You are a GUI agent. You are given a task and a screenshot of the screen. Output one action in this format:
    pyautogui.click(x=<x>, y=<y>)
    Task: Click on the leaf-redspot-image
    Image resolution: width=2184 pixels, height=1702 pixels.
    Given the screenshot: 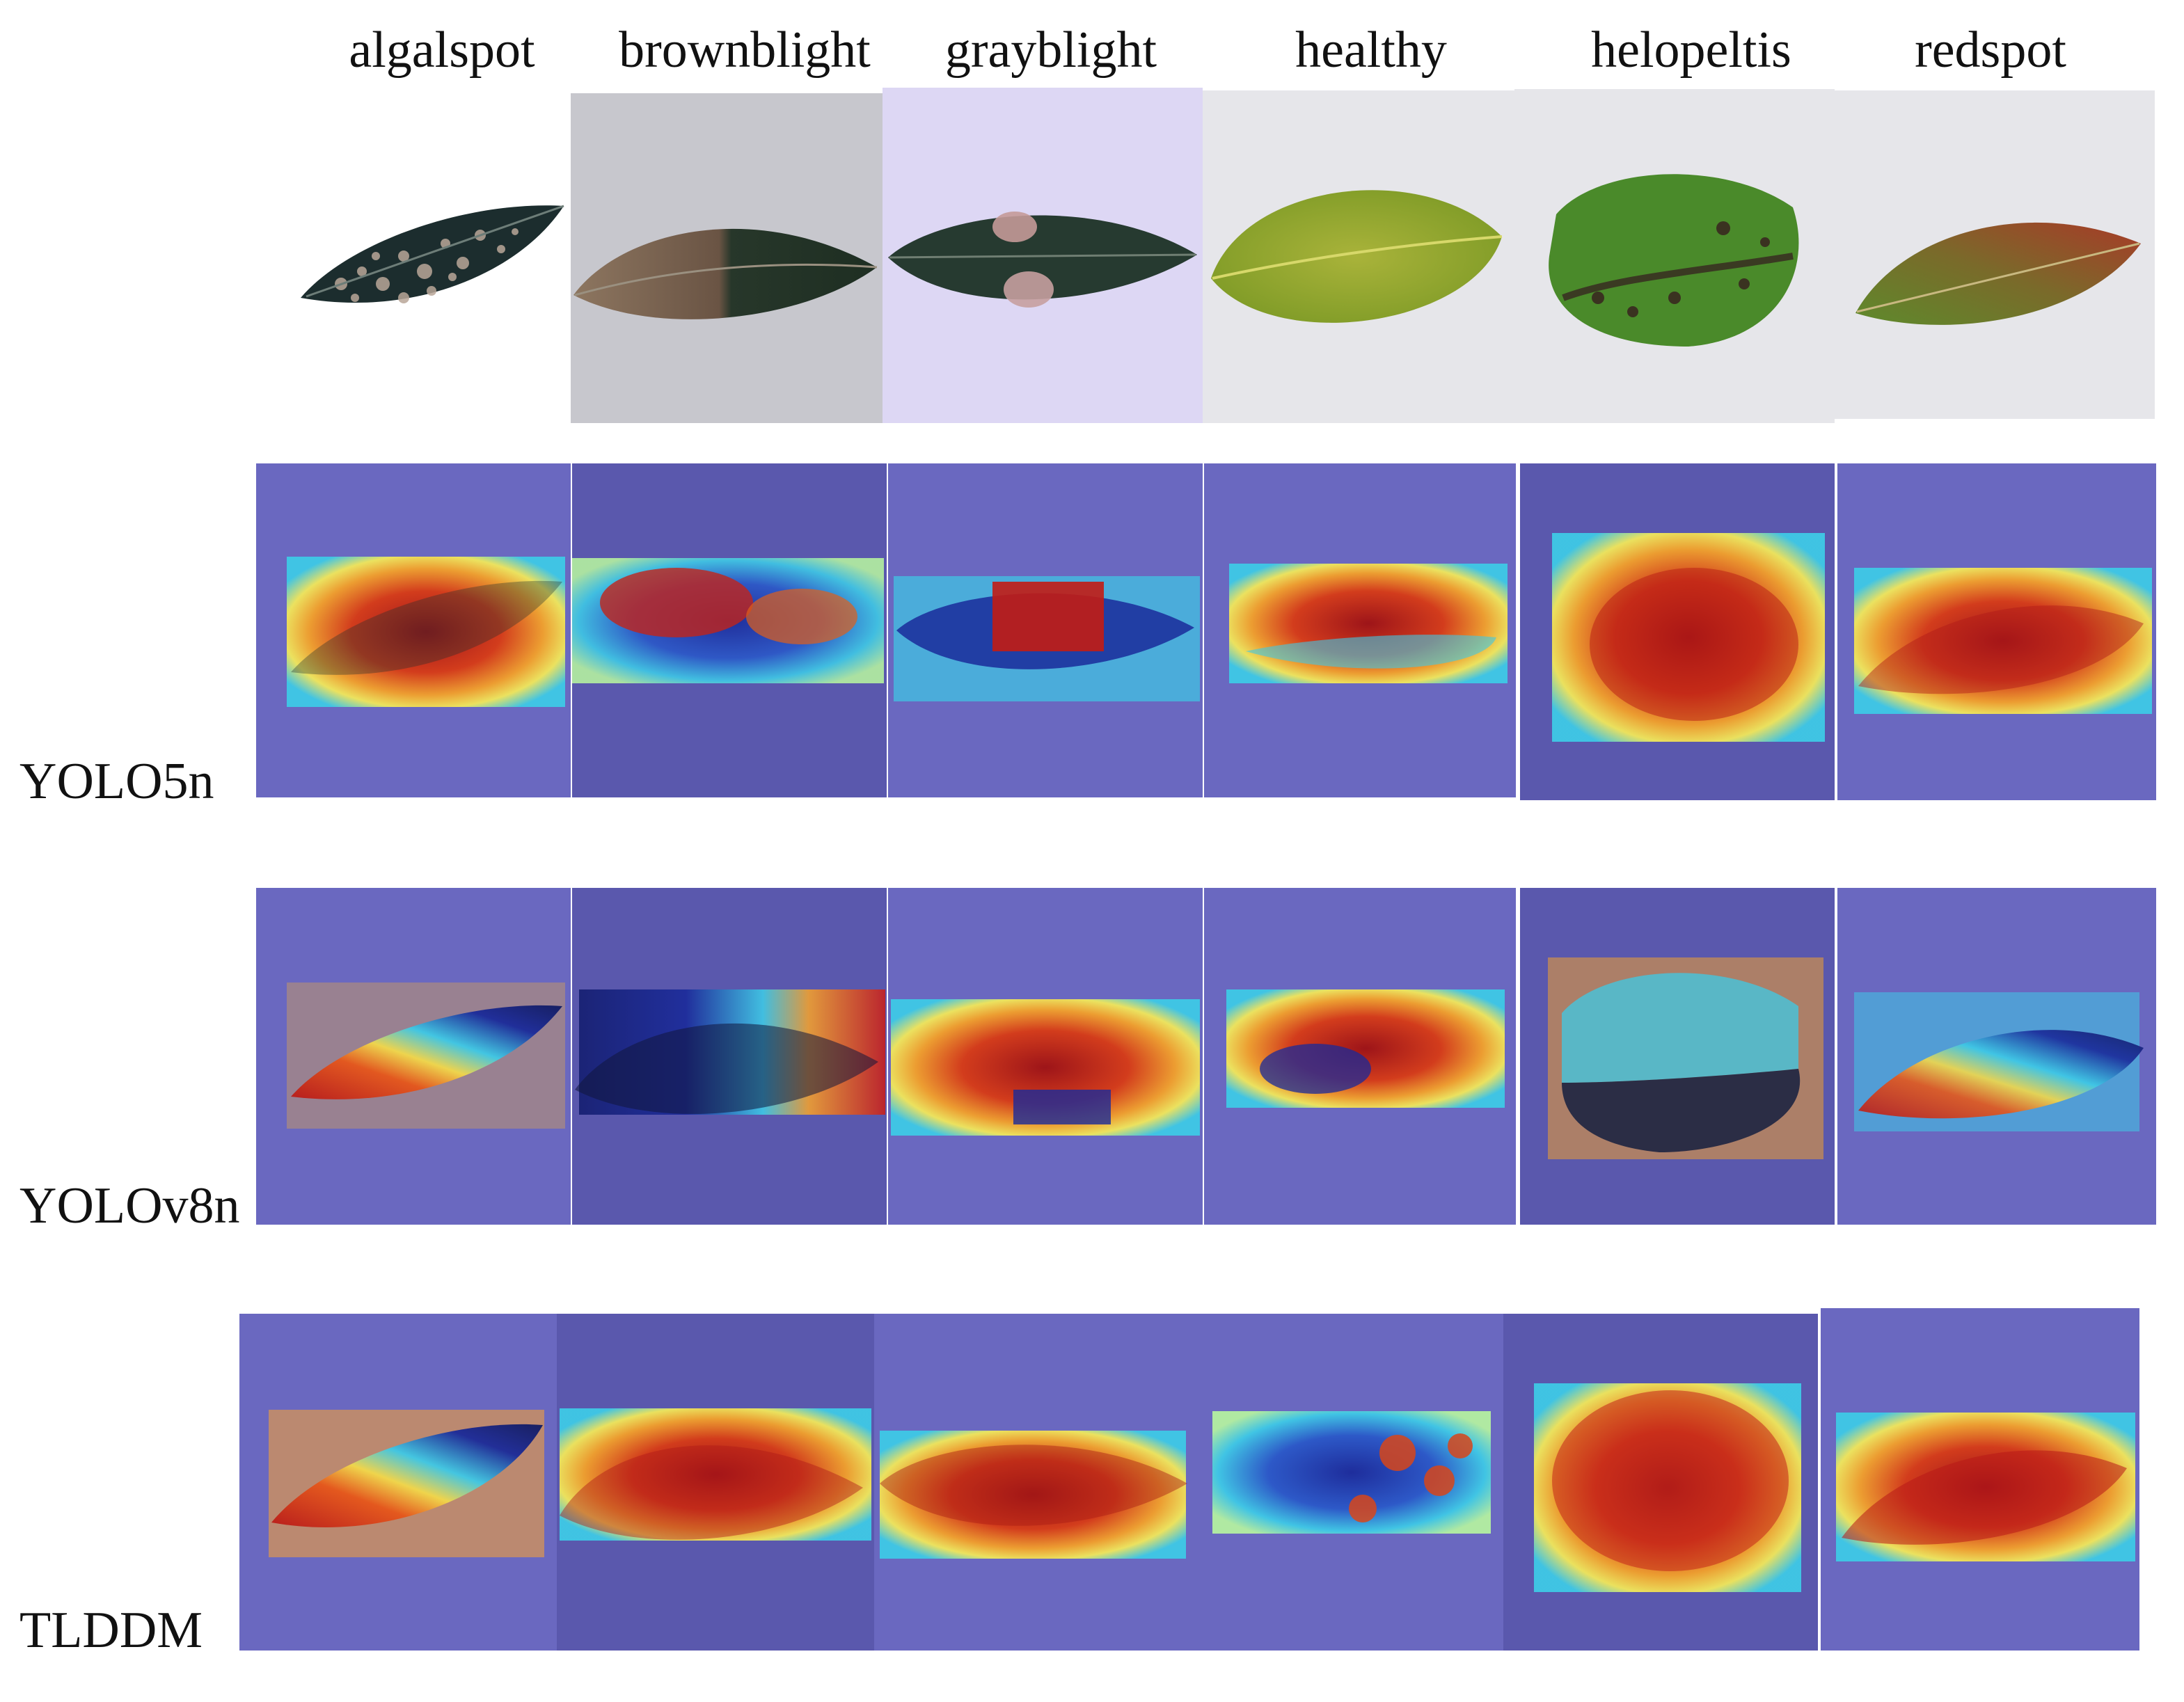 What is the action you would take?
    pyautogui.click(x=1998, y=273)
    